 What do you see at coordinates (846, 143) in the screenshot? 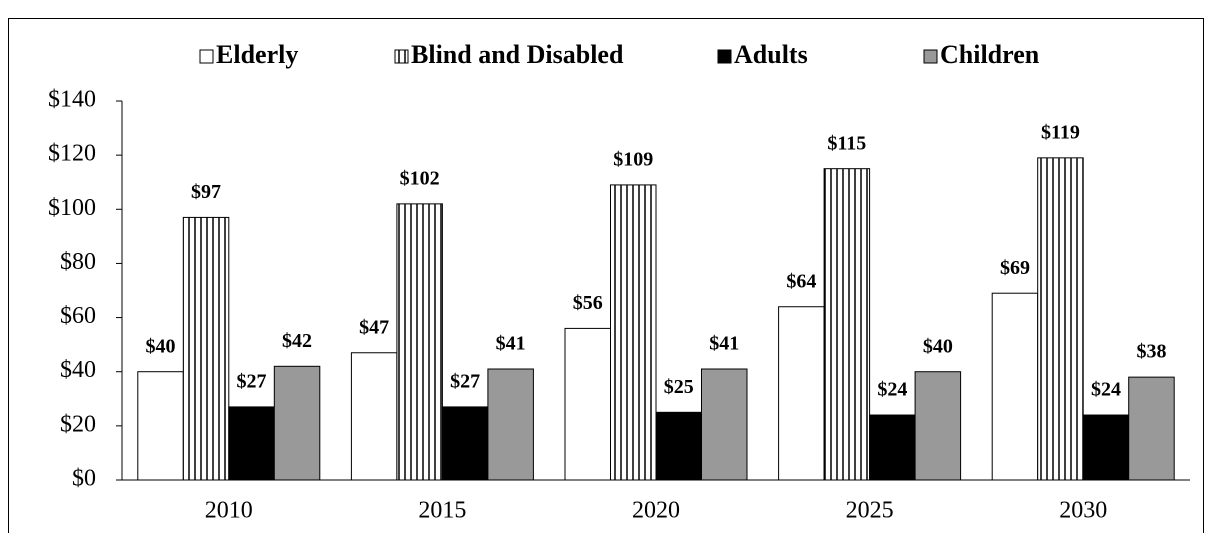
I see `data-label: $115` at bounding box center [846, 143].